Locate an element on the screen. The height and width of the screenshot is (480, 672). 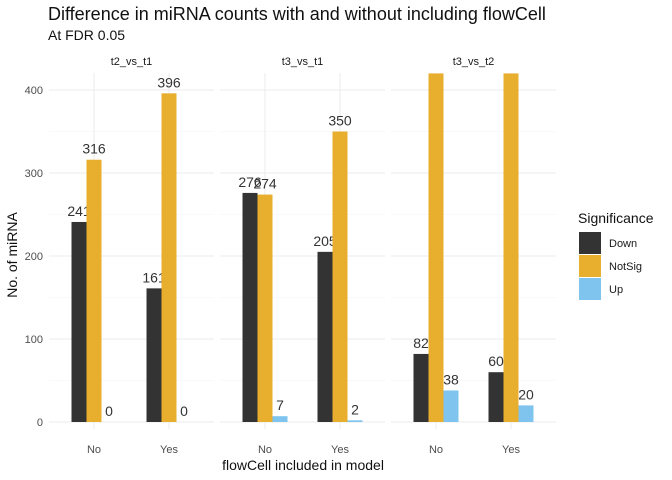
data-label: 274 is located at coordinates (265, 184).